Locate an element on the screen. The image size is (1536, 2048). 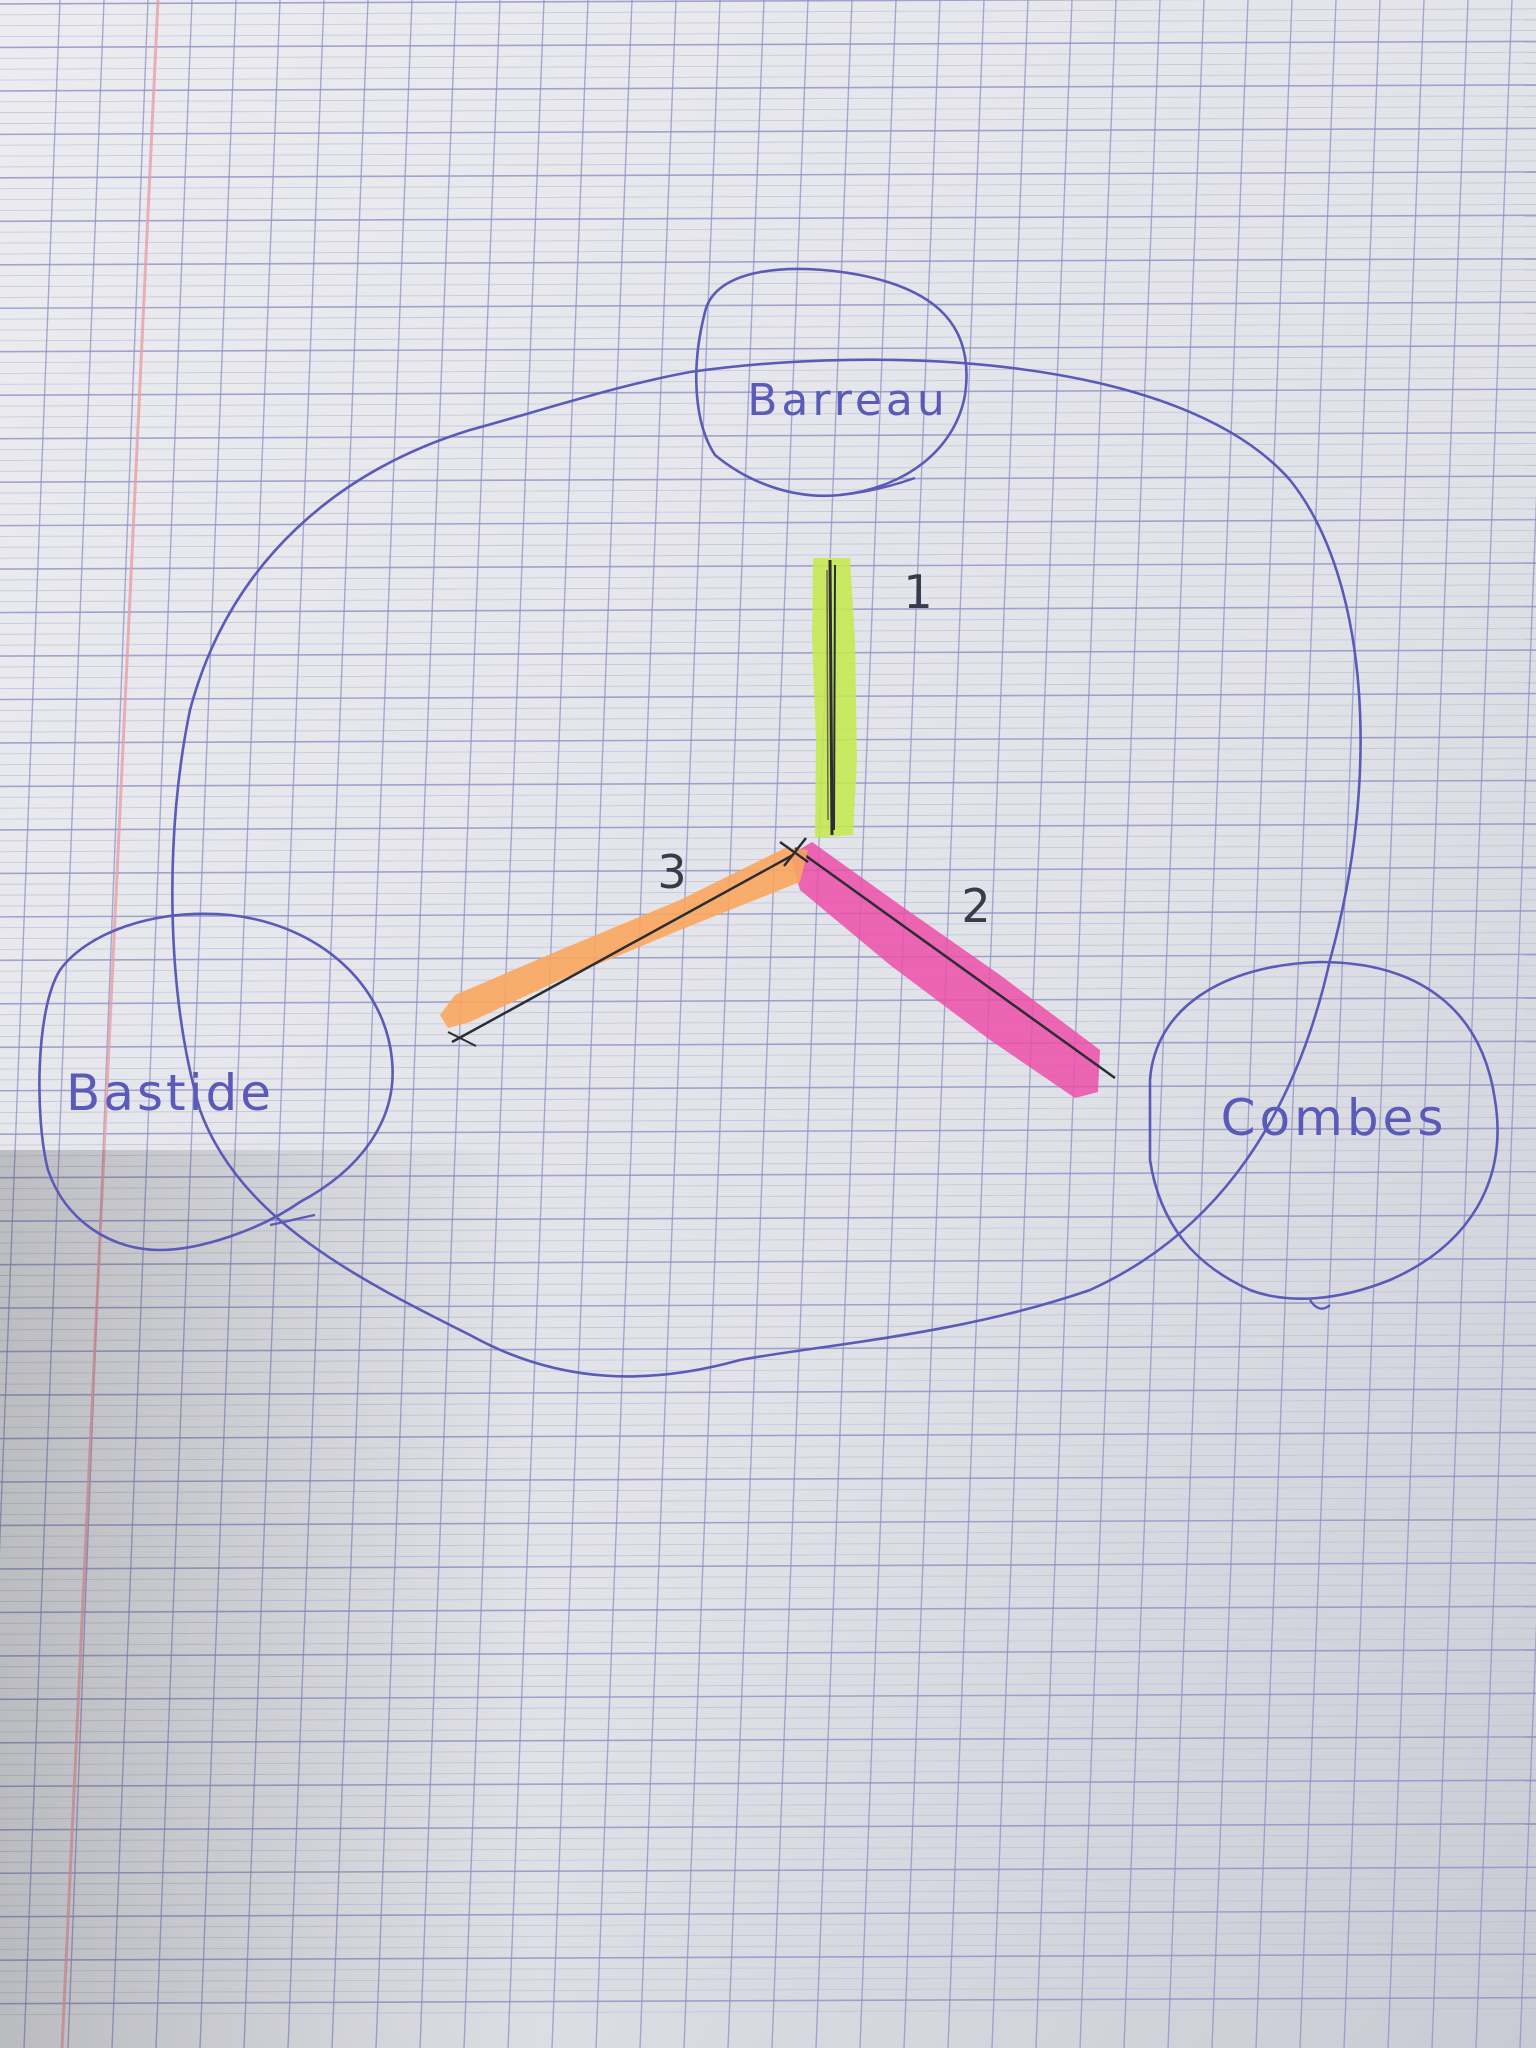
node-bastide: Bastide is located at coordinates (216, 1082).